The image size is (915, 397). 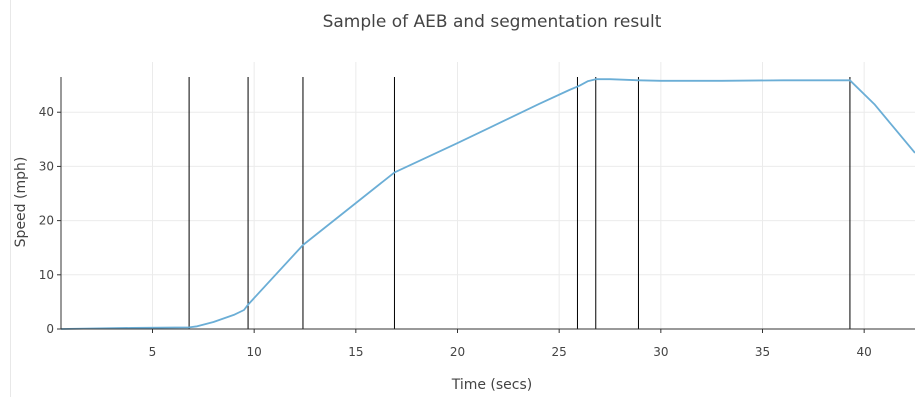 What do you see at coordinates (21, 202) in the screenshot?
I see `y-axis-title: Speed (mph)` at bounding box center [21, 202].